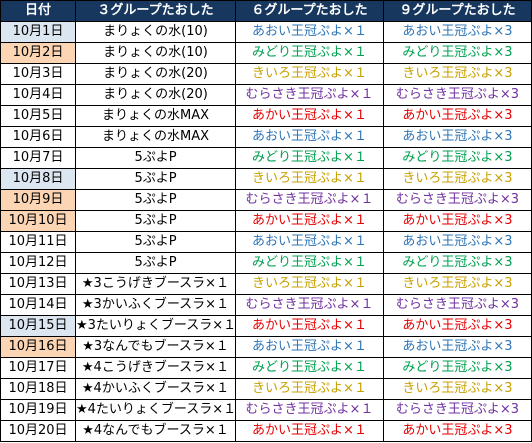  What do you see at coordinates (155, 410) in the screenshot?
I see `reward-3-groups-cell: ★4たいりょくブースラ×１` at bounding box center [155, 410].